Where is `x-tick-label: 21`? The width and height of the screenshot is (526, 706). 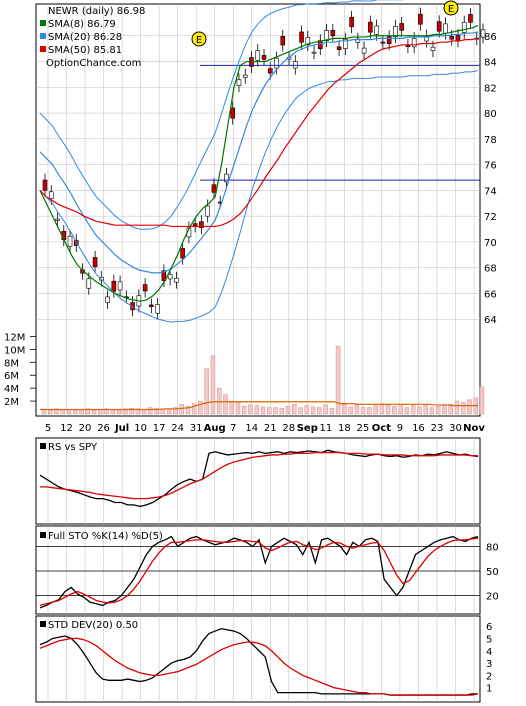 x-tick-label: 21 is located at coordinates (270, 428).